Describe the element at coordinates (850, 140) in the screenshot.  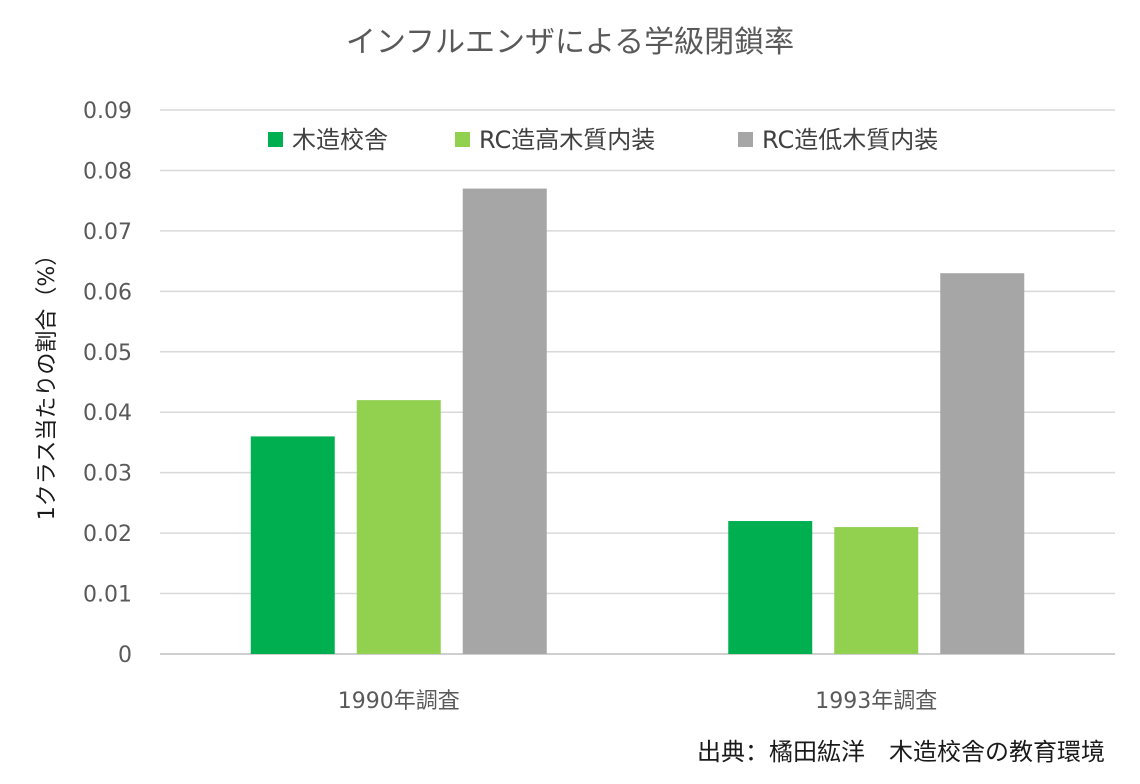
I see `legend-label: RC造低木質内装` at that location.